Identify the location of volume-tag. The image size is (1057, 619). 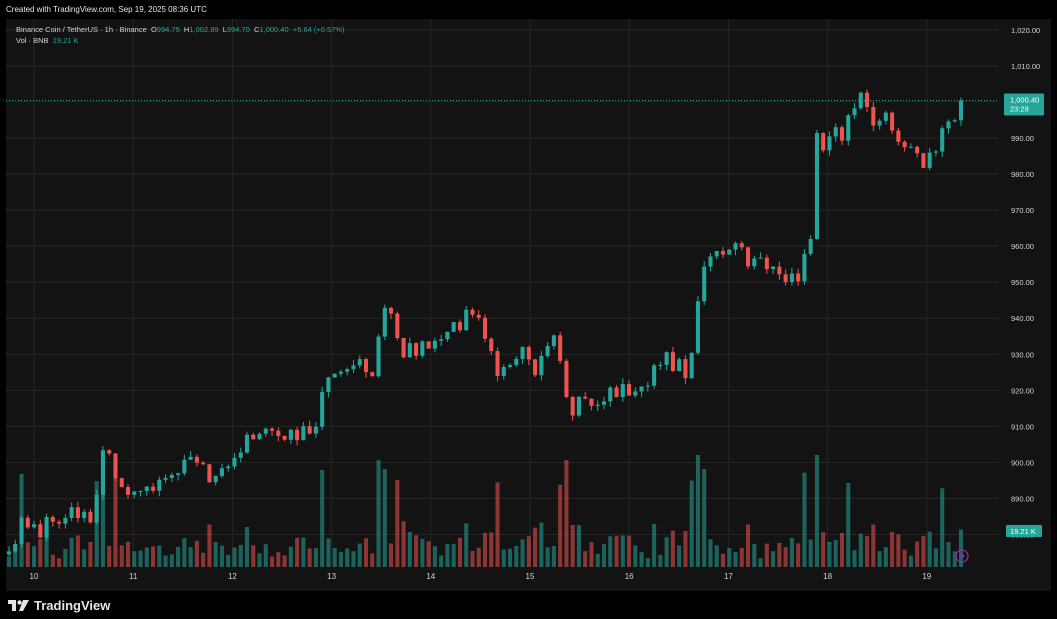
(1024, 531).